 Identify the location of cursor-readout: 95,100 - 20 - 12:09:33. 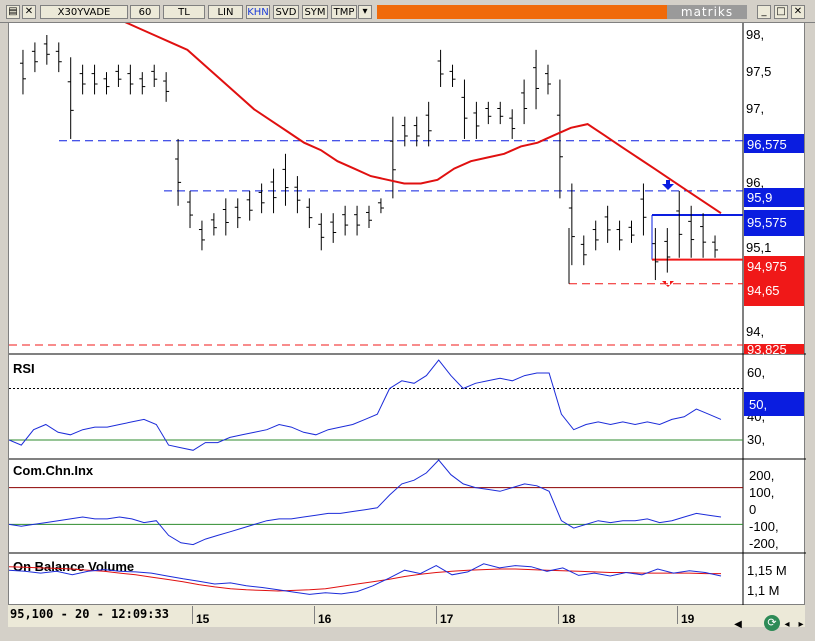
(89, 614).